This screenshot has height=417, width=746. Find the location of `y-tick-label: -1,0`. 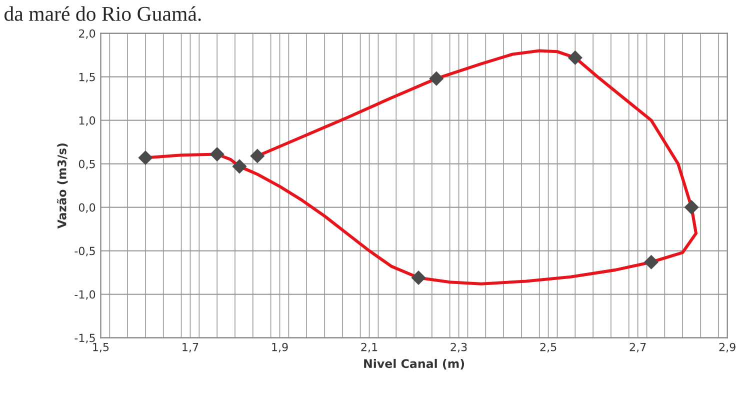

y-tick-label: -1,0 is located at coordinates (85, 295).